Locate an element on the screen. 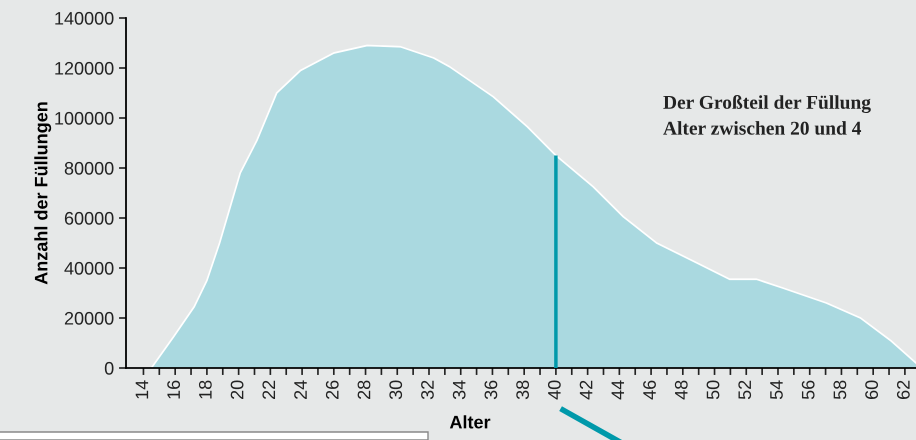 The image size is (916, 440). x-tick-label: 50 is located at coordinates (713, 390).